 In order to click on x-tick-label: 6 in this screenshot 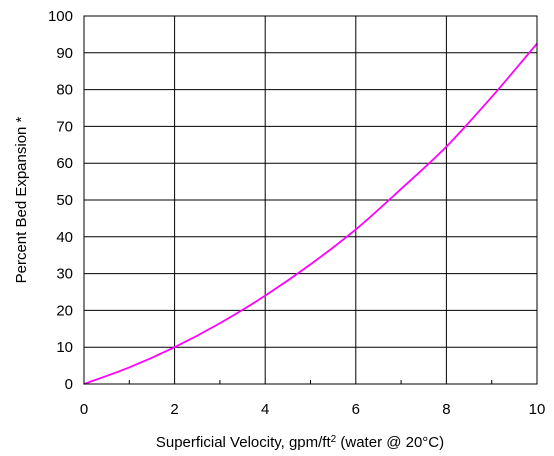, I will do `click(356, 409)`.